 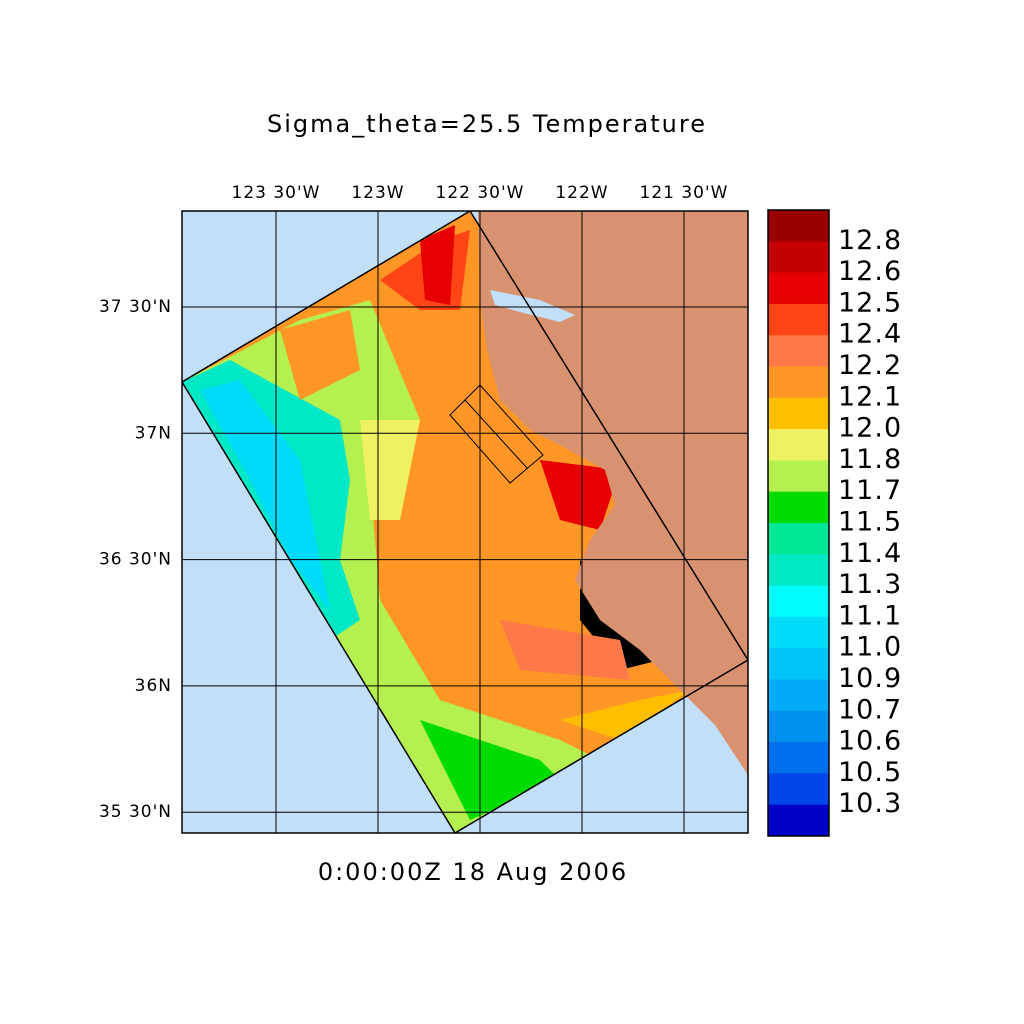 What do you see at coordinates (870, 302) in the screenshot?
I see `colorbar-label: 12.5` at bounding box center [870, 302].